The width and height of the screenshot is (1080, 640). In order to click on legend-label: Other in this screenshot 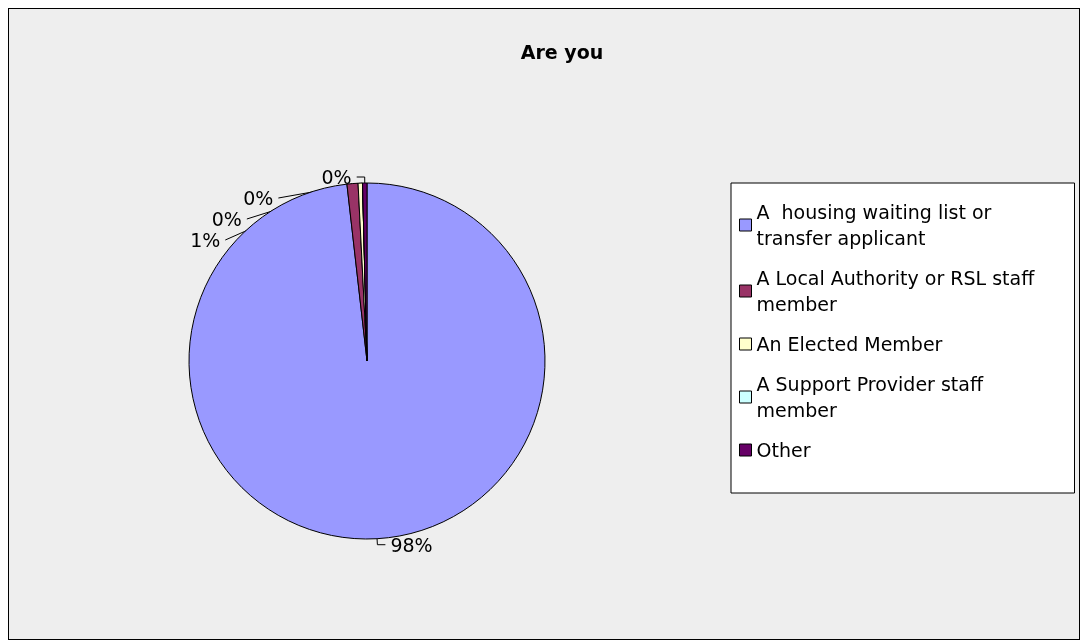, I will do `click(783, 450)`.